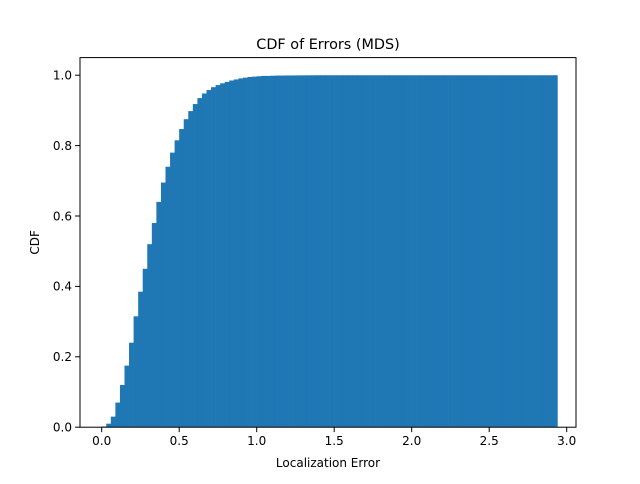 The width and height of the screenshot is (640, 484). Describe the element at coordinates (62, 76) in the screenshot. I see `y-tick-label: 1.0` at that location.